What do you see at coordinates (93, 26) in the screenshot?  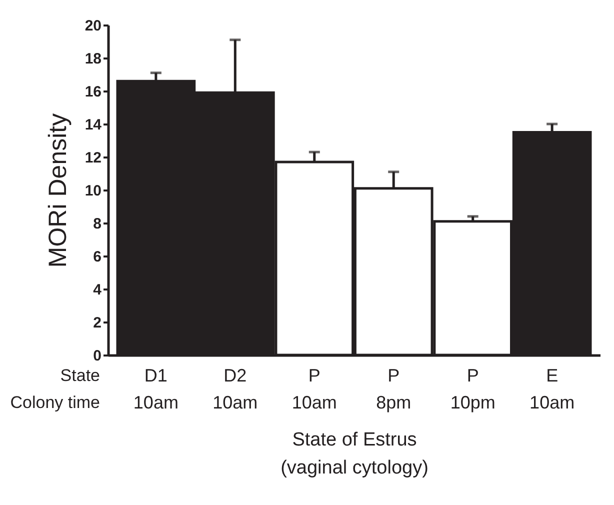 I see `y-tick-label: 20` at bounding box center [93, 26].